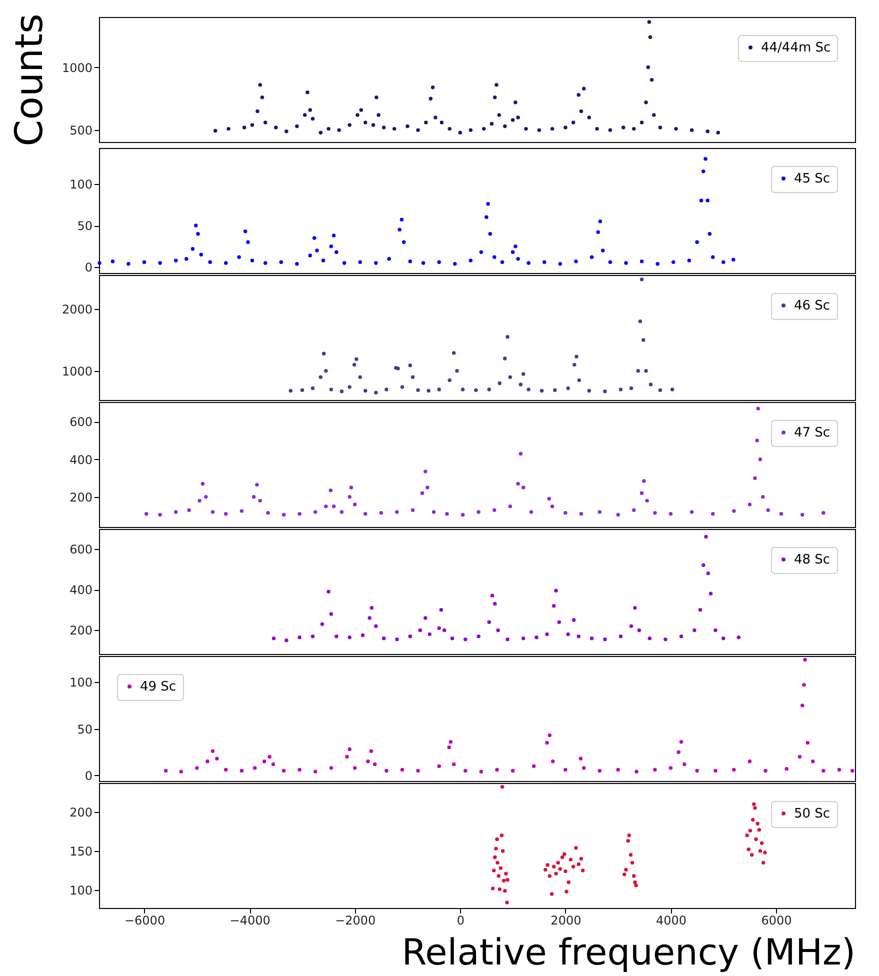 This screenshot has height=976, width=879. I want to click on legend-label: 44/44m Sc, so click(796, 48).